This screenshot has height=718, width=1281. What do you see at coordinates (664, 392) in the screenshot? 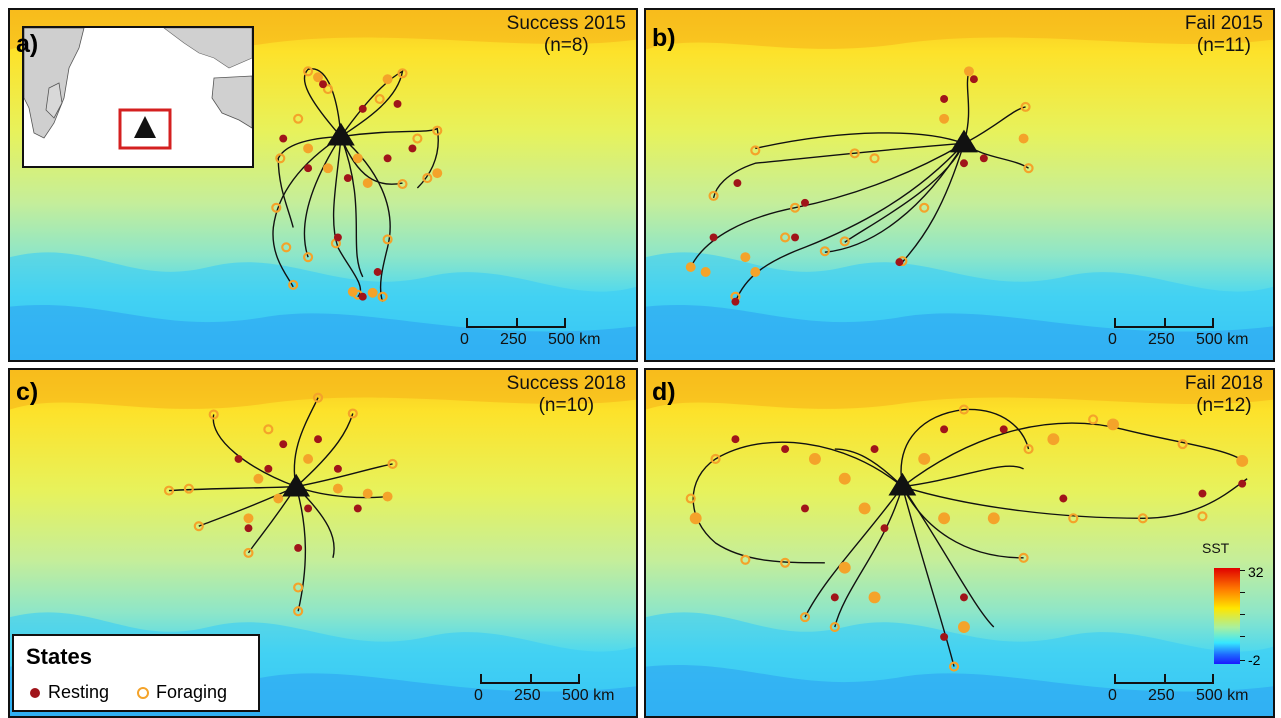
I see `panel-label: d)` at bounding box center [664, 392].